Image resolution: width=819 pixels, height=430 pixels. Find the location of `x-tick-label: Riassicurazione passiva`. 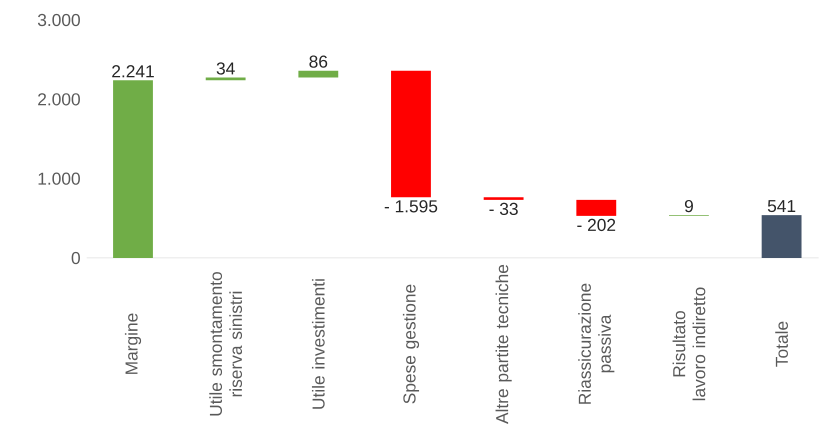

x-tick-label: Riassicurazione passiva is located at coordinates (596, 344).